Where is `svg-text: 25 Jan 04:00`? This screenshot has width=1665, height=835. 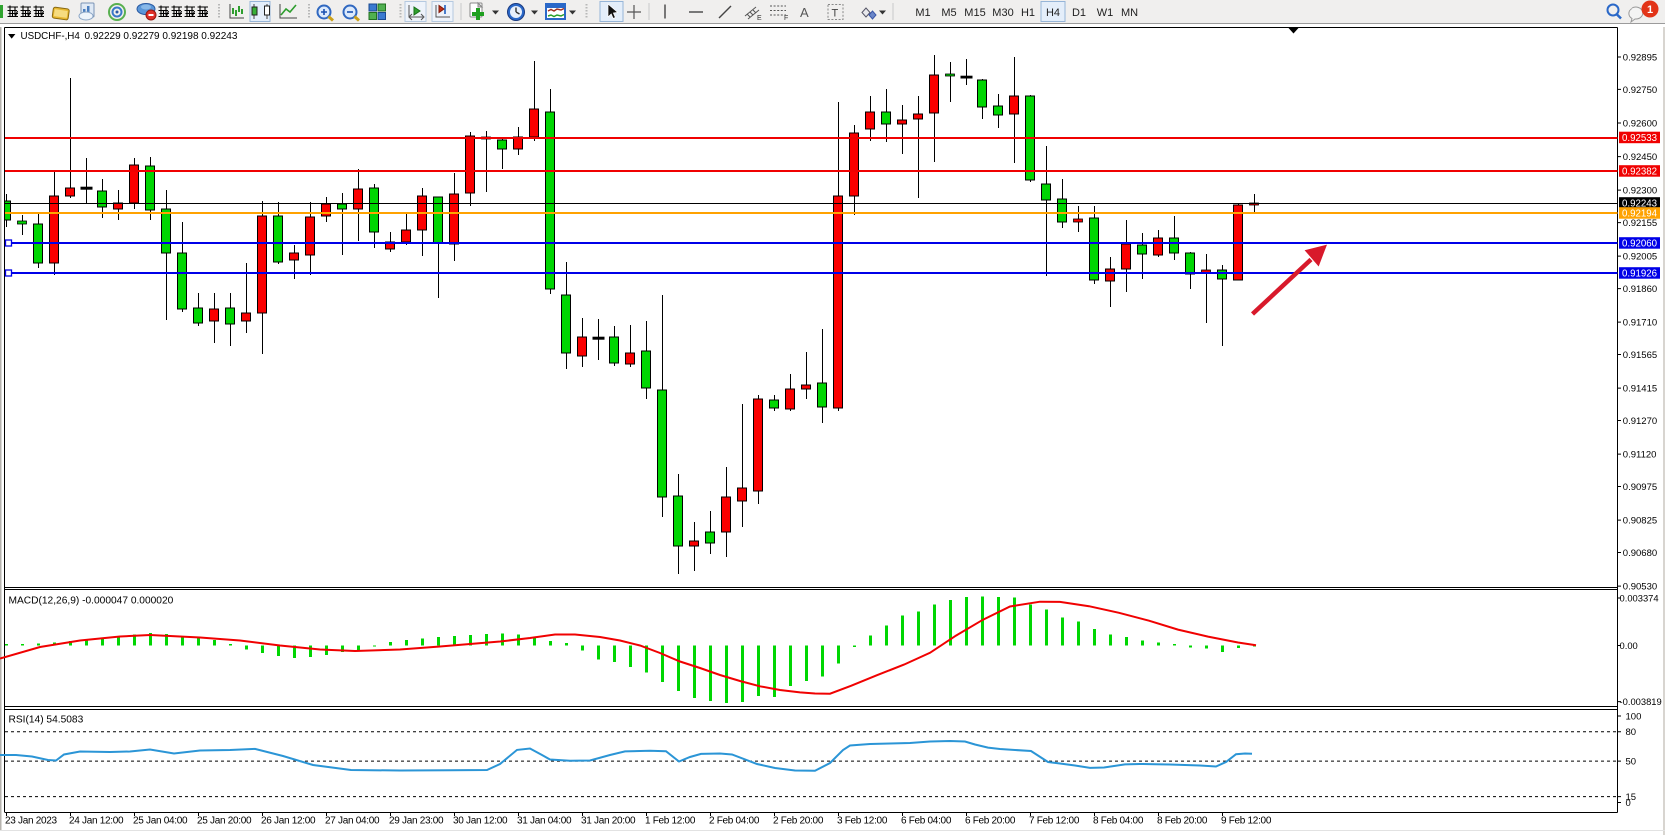 svg-text: 25 Jan 04:00 is located at coordinates (160, 821).